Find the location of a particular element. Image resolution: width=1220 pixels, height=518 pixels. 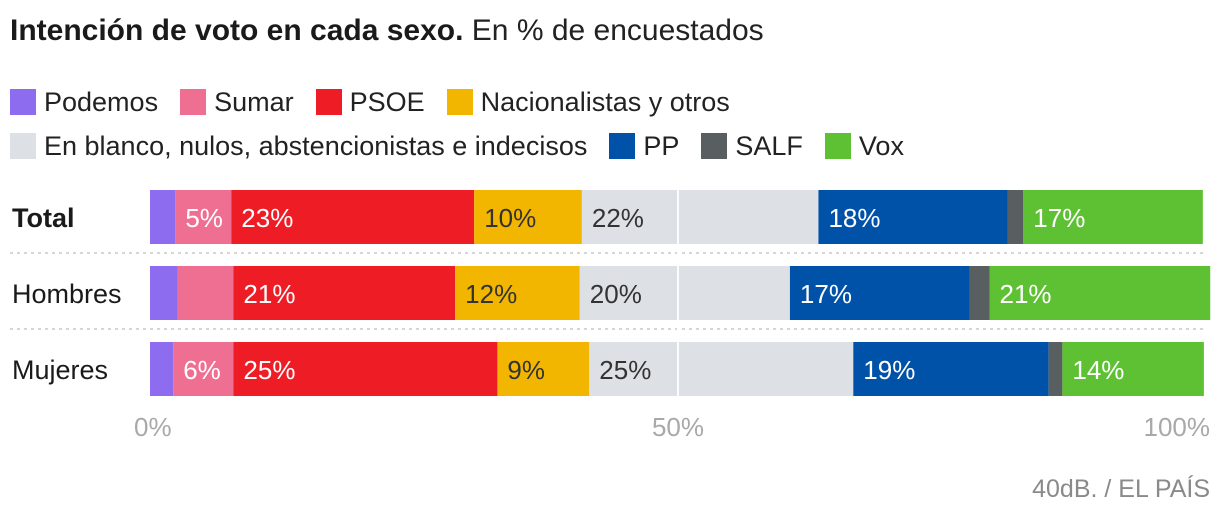

legend-label: Sumar is located at coordinates (254, 102).